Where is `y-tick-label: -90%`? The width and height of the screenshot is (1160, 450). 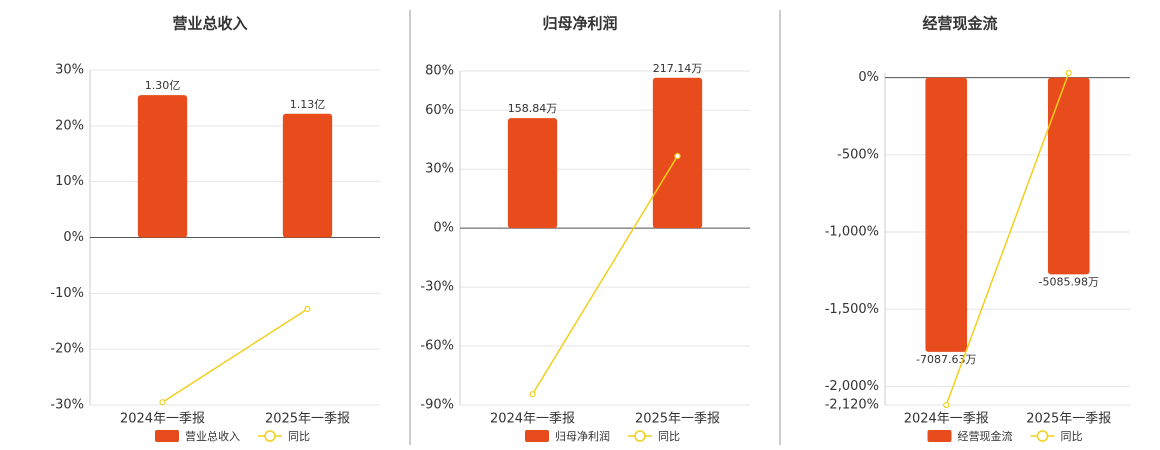 y-tick-label: -90% is located at coordinates (437, 405).